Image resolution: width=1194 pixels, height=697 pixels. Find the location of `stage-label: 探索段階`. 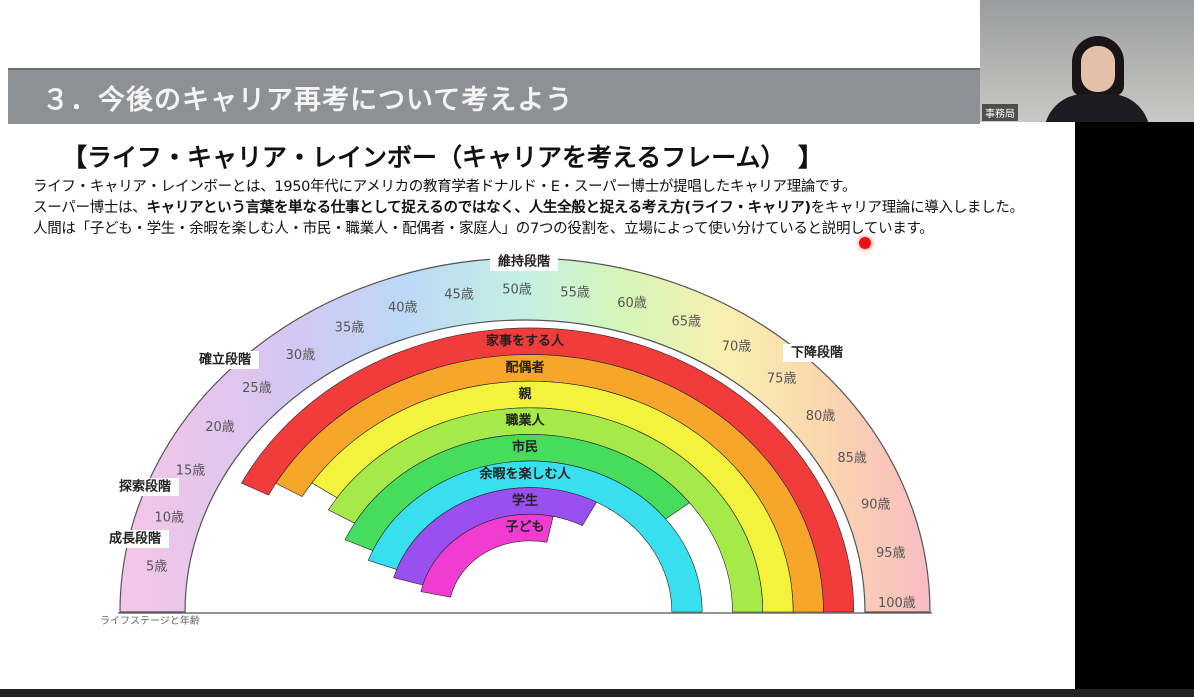

stage-label: 探索段階 is located at coordinates (145, 487).